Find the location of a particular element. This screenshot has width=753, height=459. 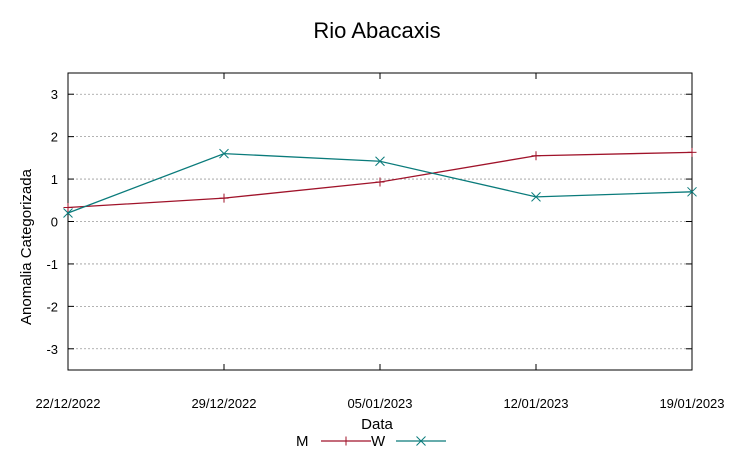

y-tick-label: 1 is located at coordinates (54, 179).